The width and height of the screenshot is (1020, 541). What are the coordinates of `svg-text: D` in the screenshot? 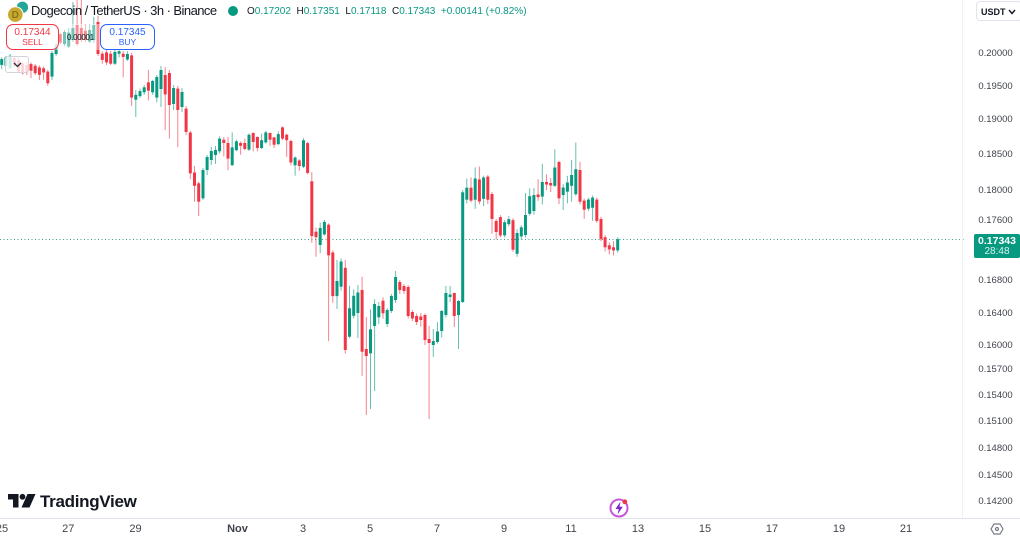 It's located at (15, 15).